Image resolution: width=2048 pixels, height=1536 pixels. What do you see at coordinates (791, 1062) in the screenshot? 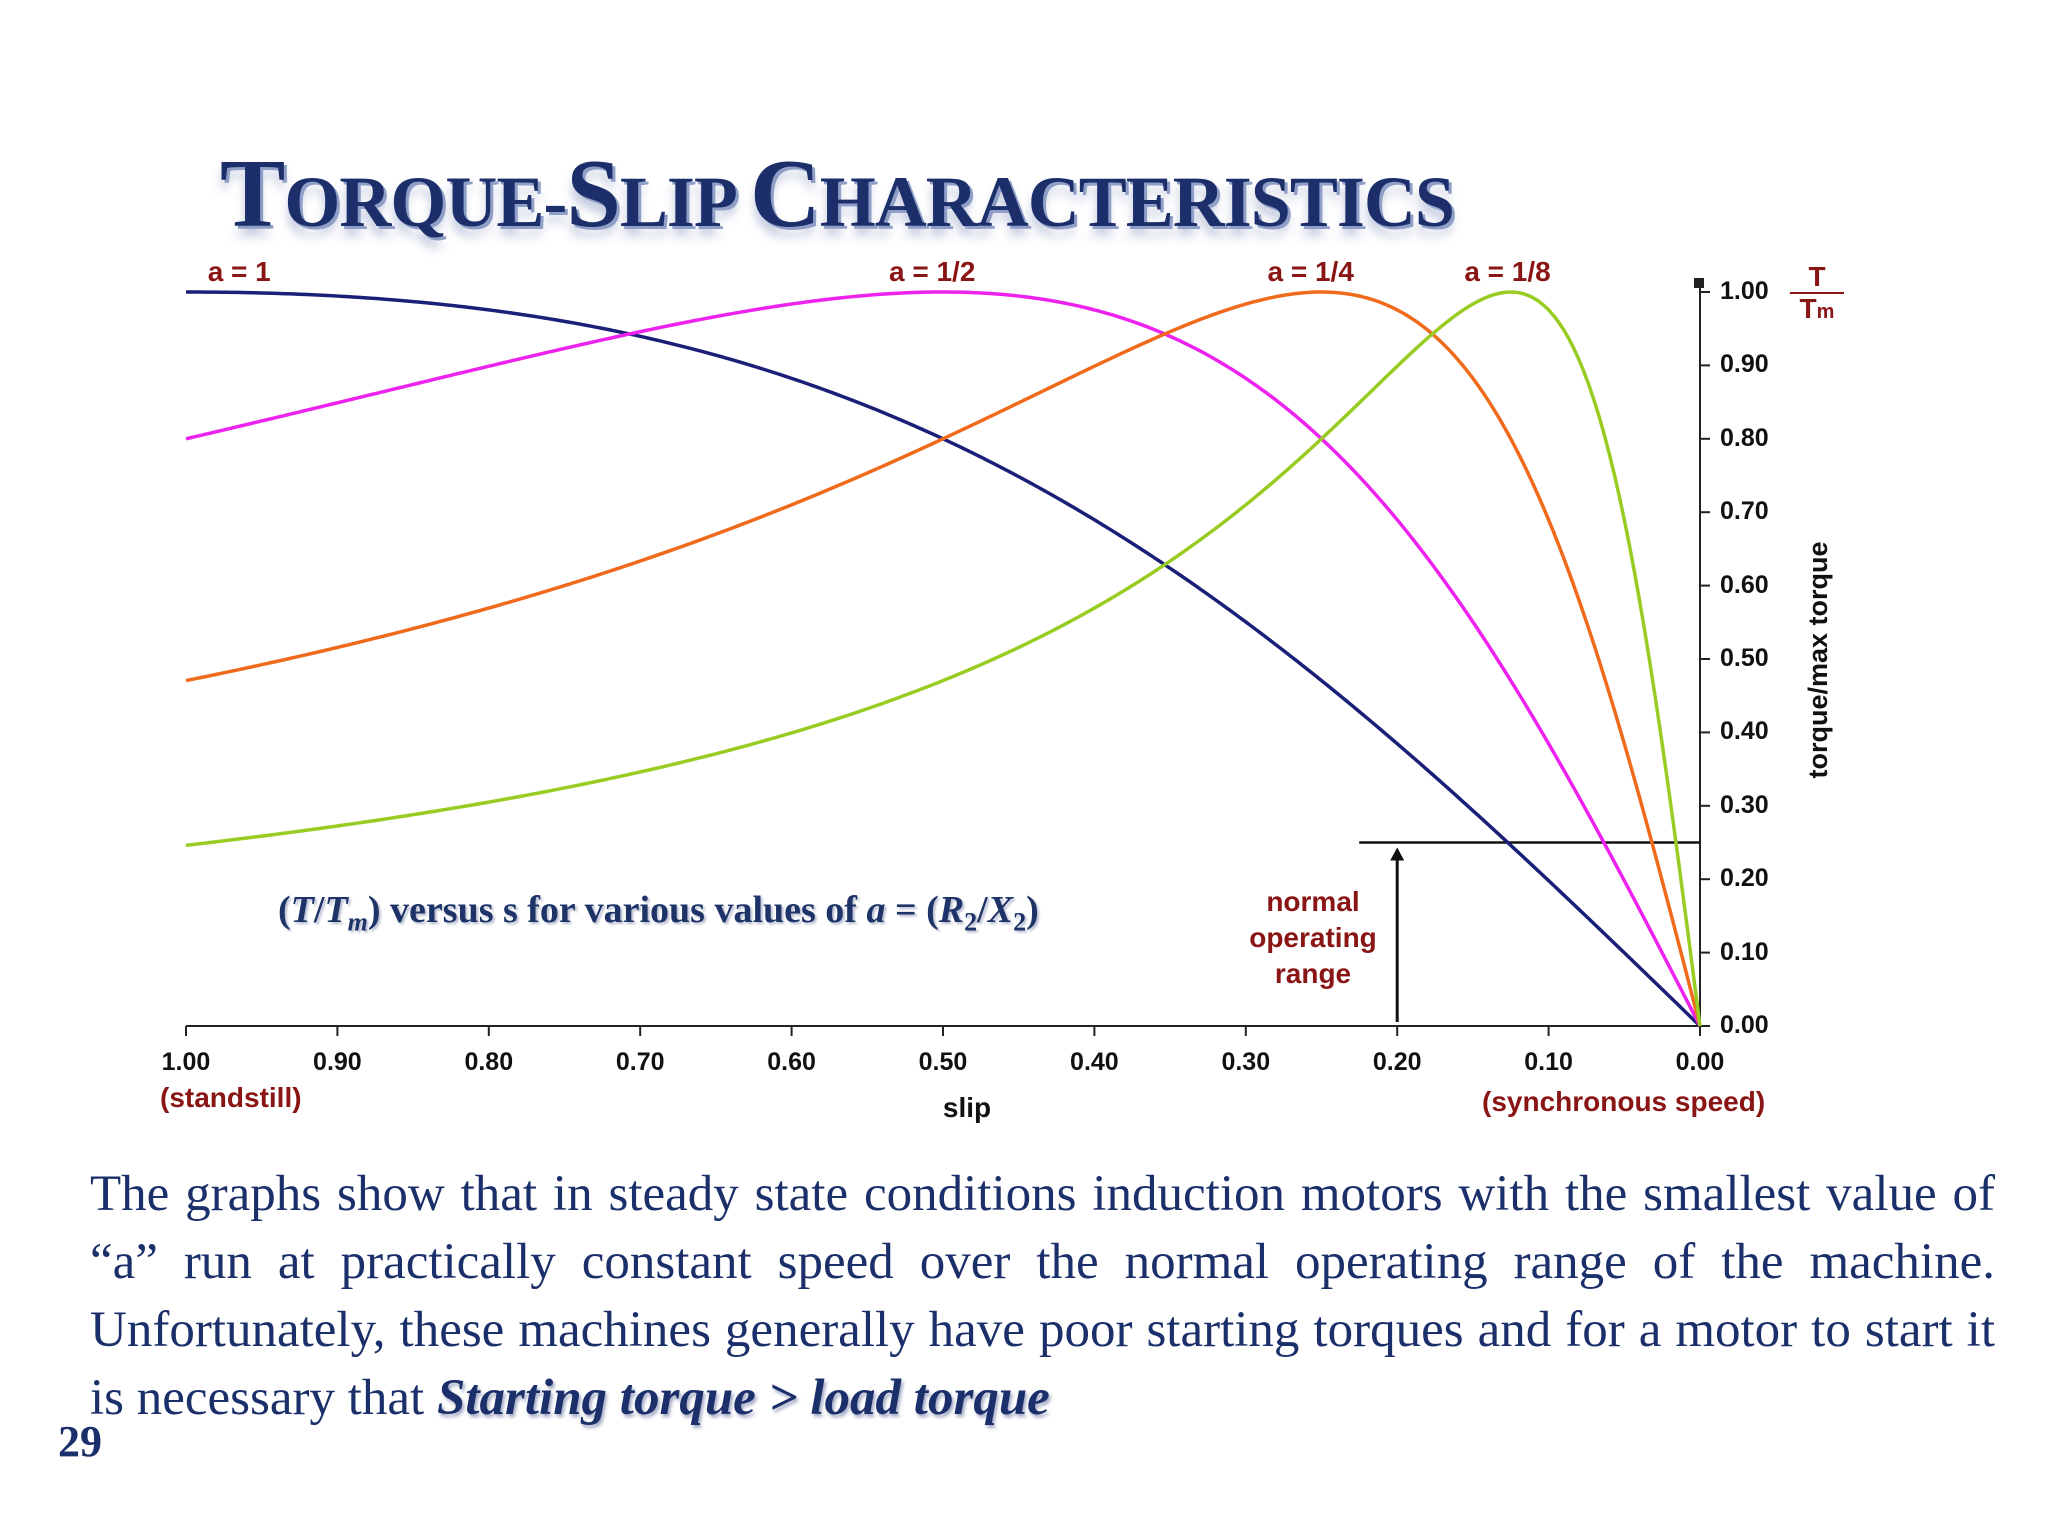
I see `x-tick-label: 0.60` at bounding box center [791, 1062].